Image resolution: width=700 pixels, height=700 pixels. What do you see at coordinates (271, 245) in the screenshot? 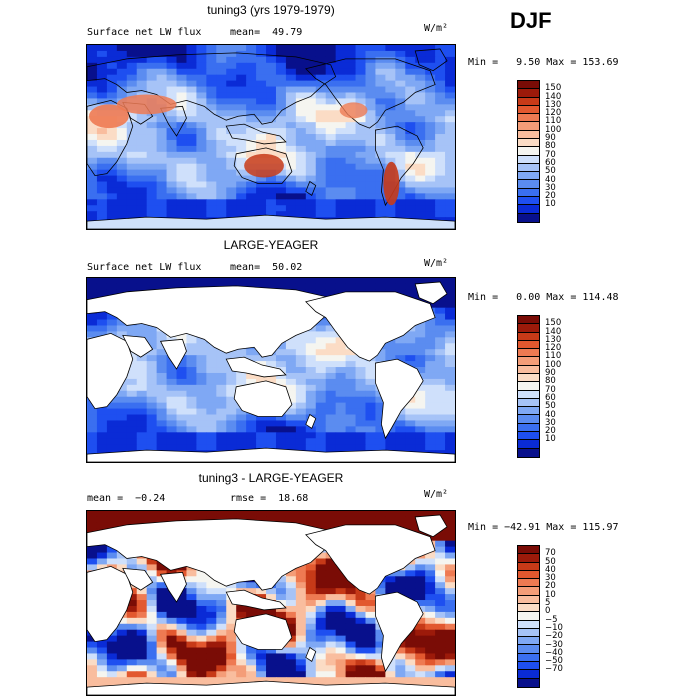
I see `panel2-title: LARGE-YEAGER` at bounding box center [271, 245].